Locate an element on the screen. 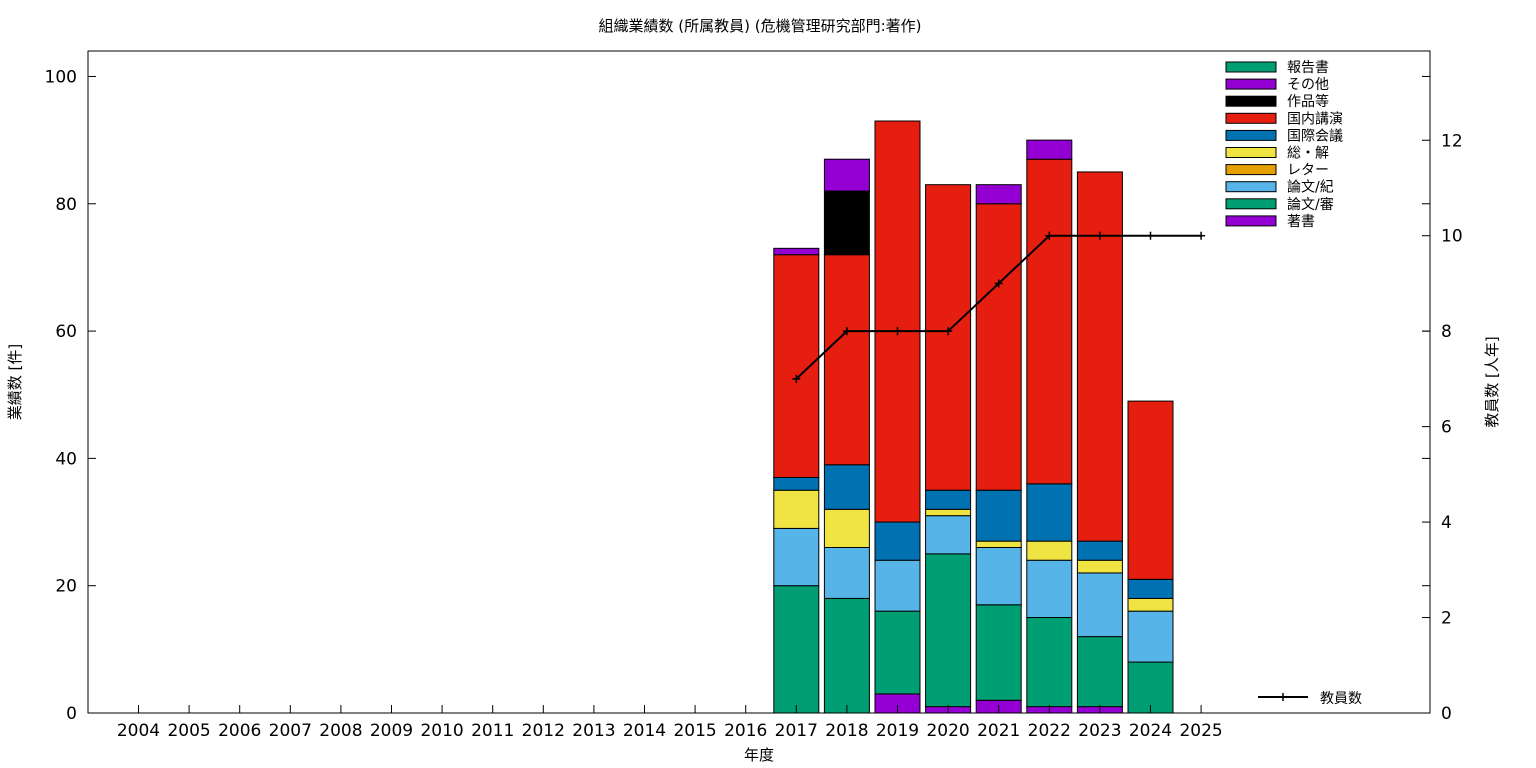  legend-label: レター is located at coordinates (1308, 171).